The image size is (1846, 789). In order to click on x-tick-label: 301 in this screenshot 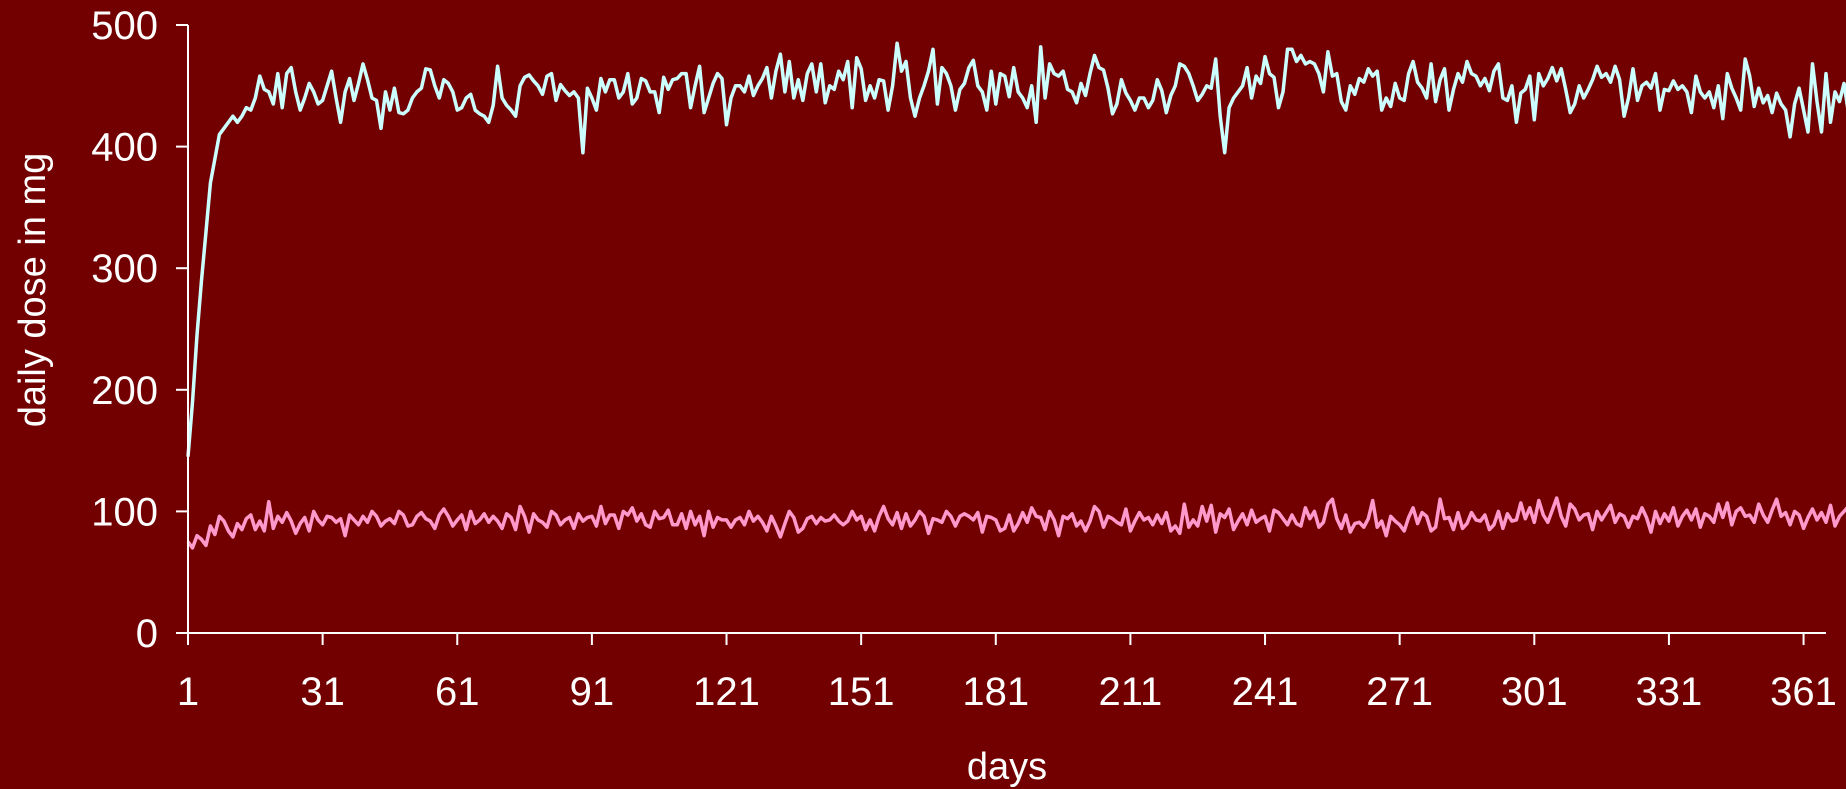, I will do `click(1534, 692)`.